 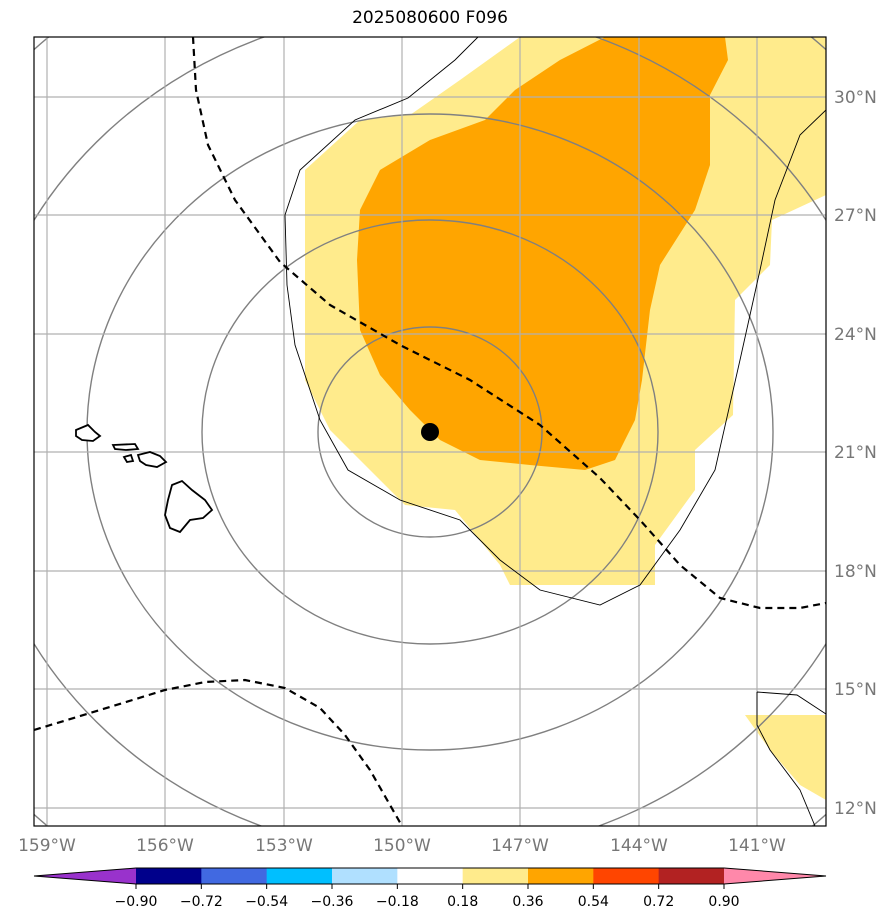 What do you see at coordinates (397, 902) in the screenshot?
I see `colorbar-label: −0.18` at bounding box center [397, 902].